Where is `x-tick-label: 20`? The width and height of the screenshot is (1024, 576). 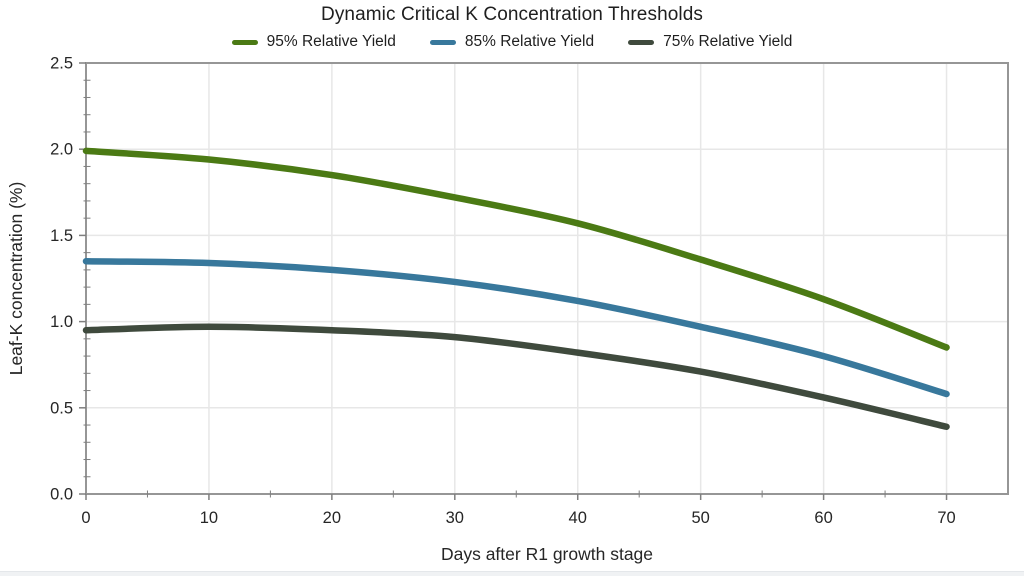
x-tick-label: 20 is located at coordinates (332, 518).